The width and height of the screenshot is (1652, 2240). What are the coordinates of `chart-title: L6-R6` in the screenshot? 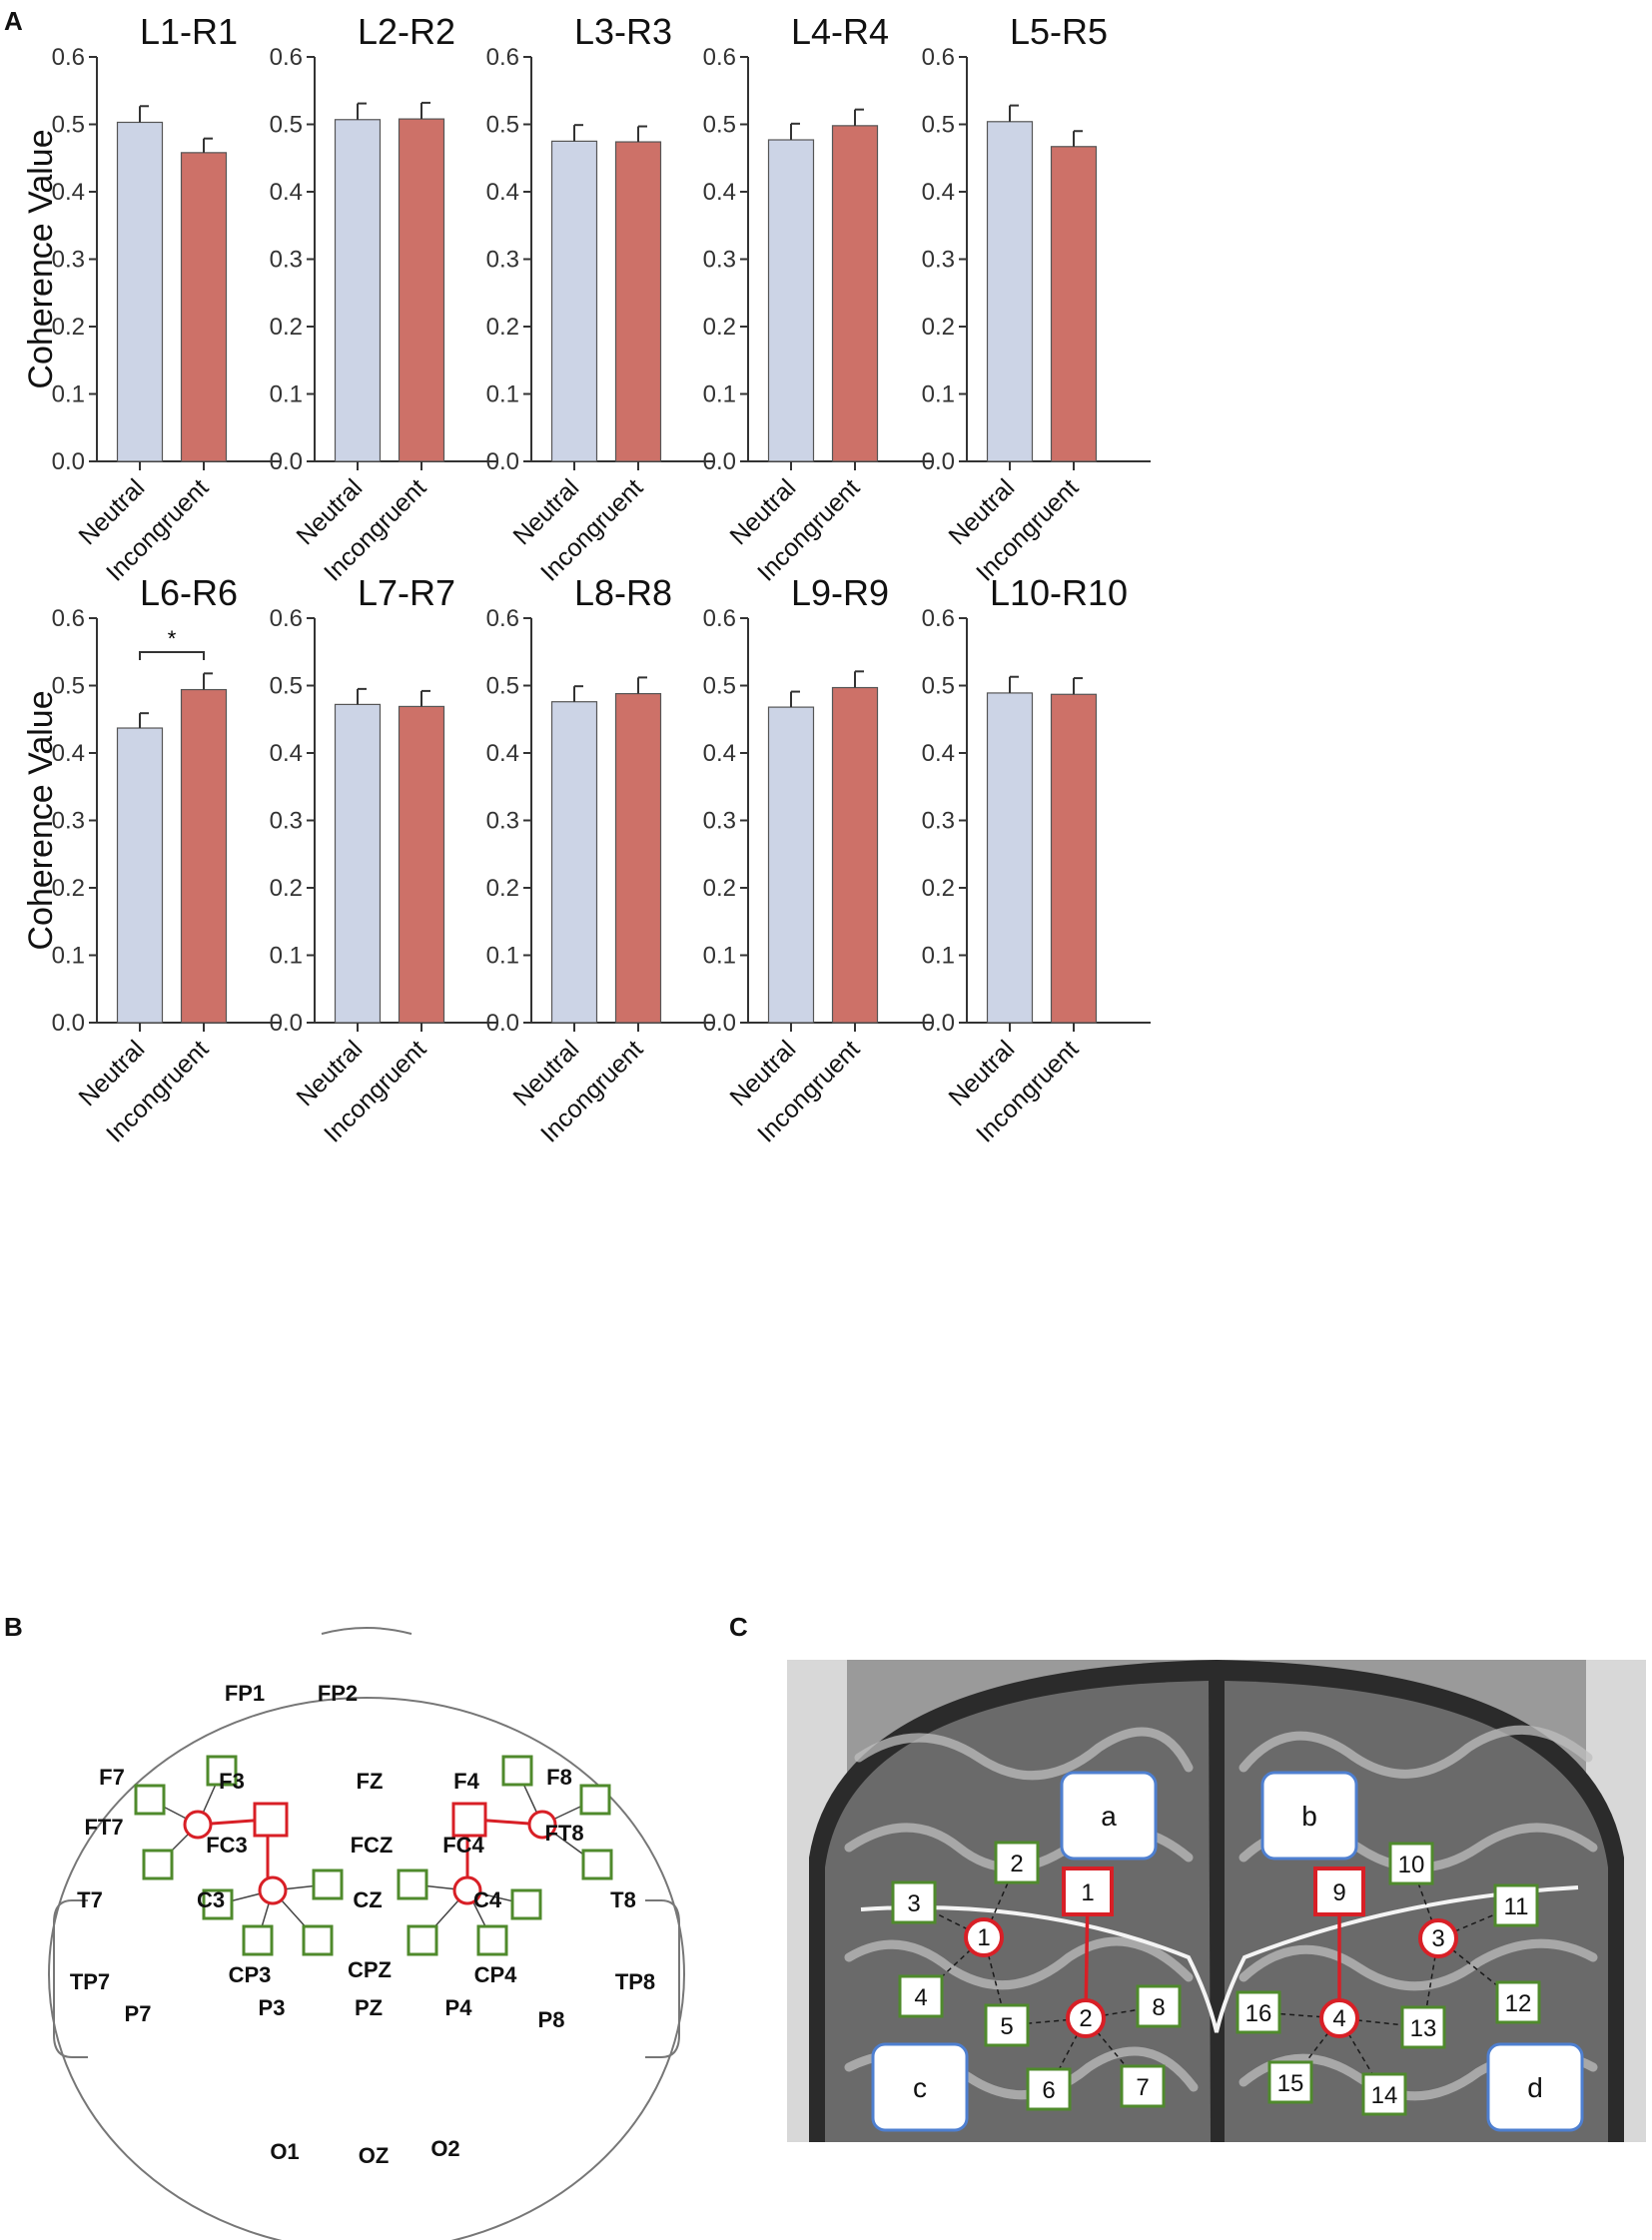 It's located at (189, 593).